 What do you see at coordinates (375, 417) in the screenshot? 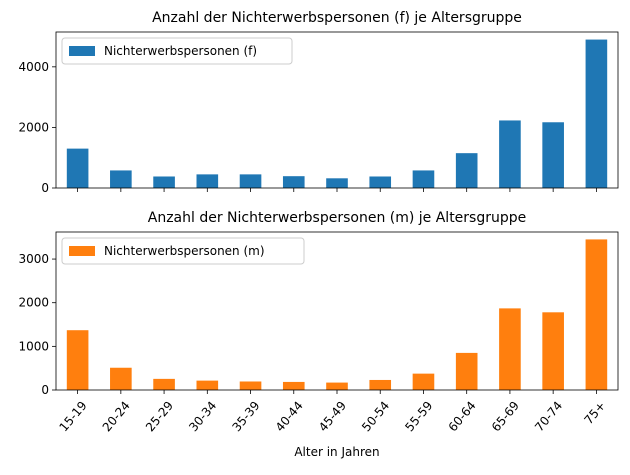
I see `x-tick-label: 50-54` at bounding box center [375, 417].